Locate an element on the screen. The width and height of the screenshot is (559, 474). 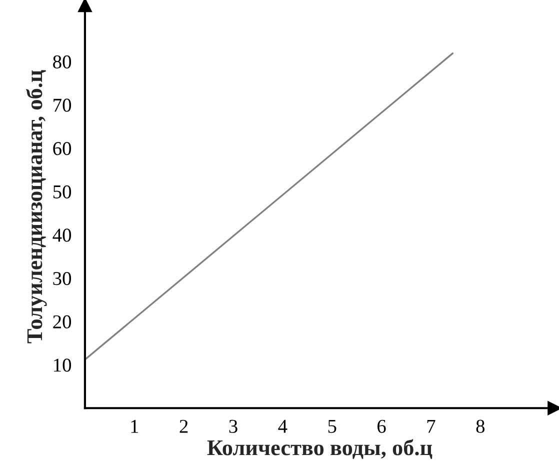
y-tick-label: 30 is located at coordinates (62, 279).